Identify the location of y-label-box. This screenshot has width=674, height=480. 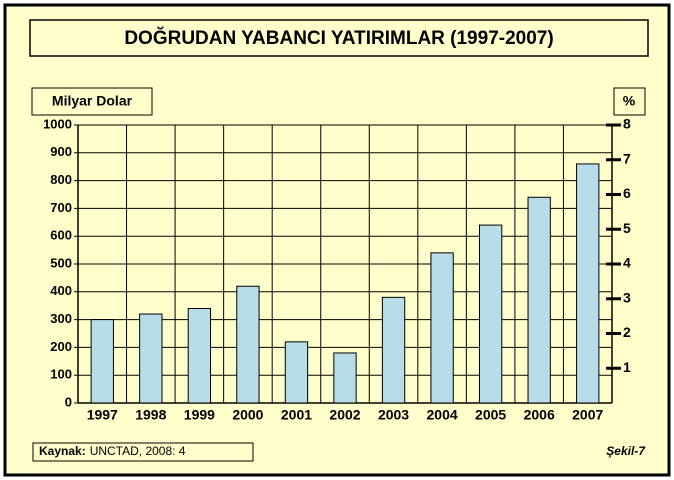
(92, 101).